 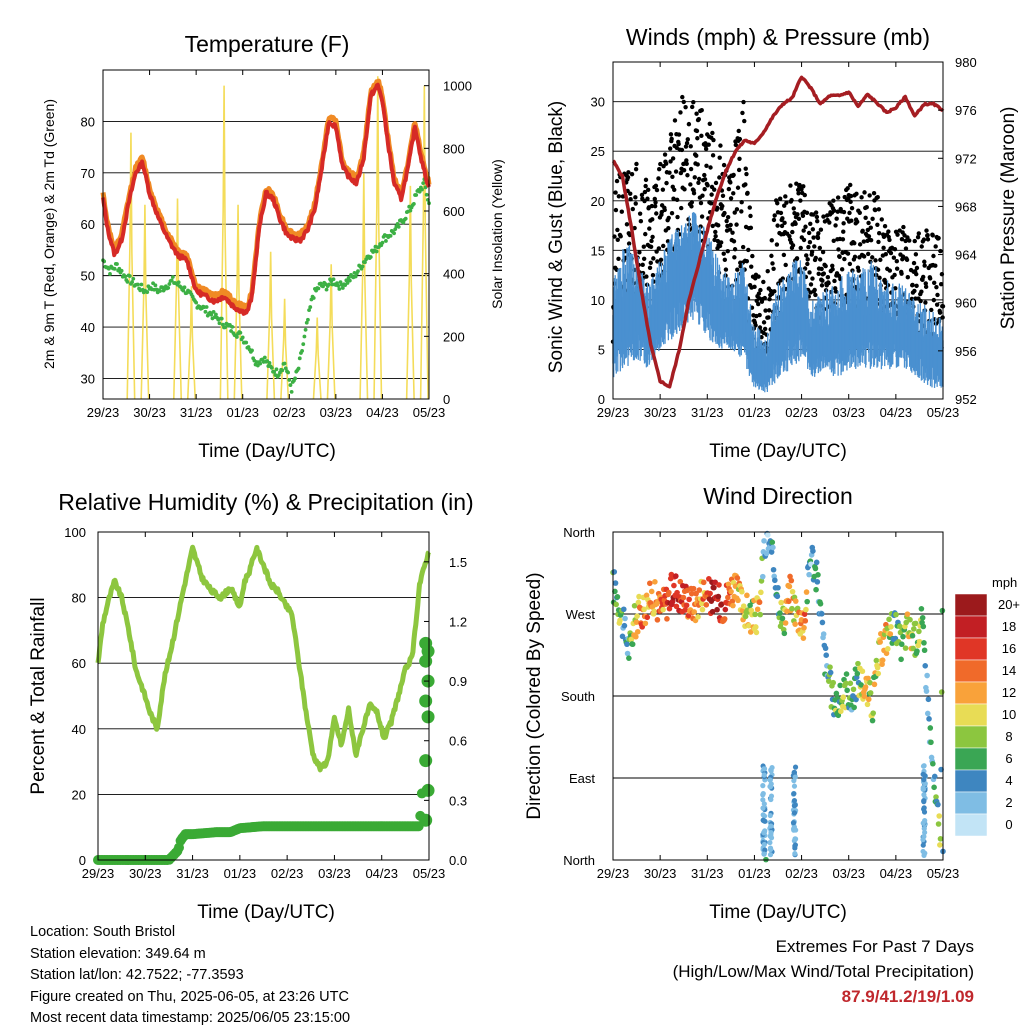 I want to click on x-tick-label: 04/23, so click(x=382, y=412).